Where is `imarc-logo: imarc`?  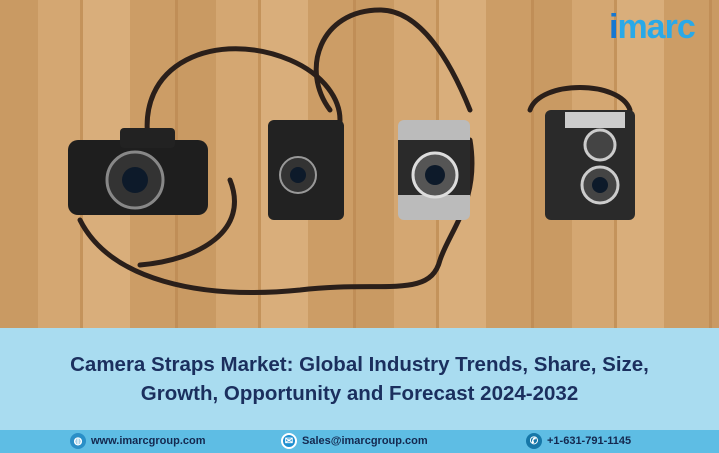 imarc-logo: imarc is located at coordinates (652, 27).